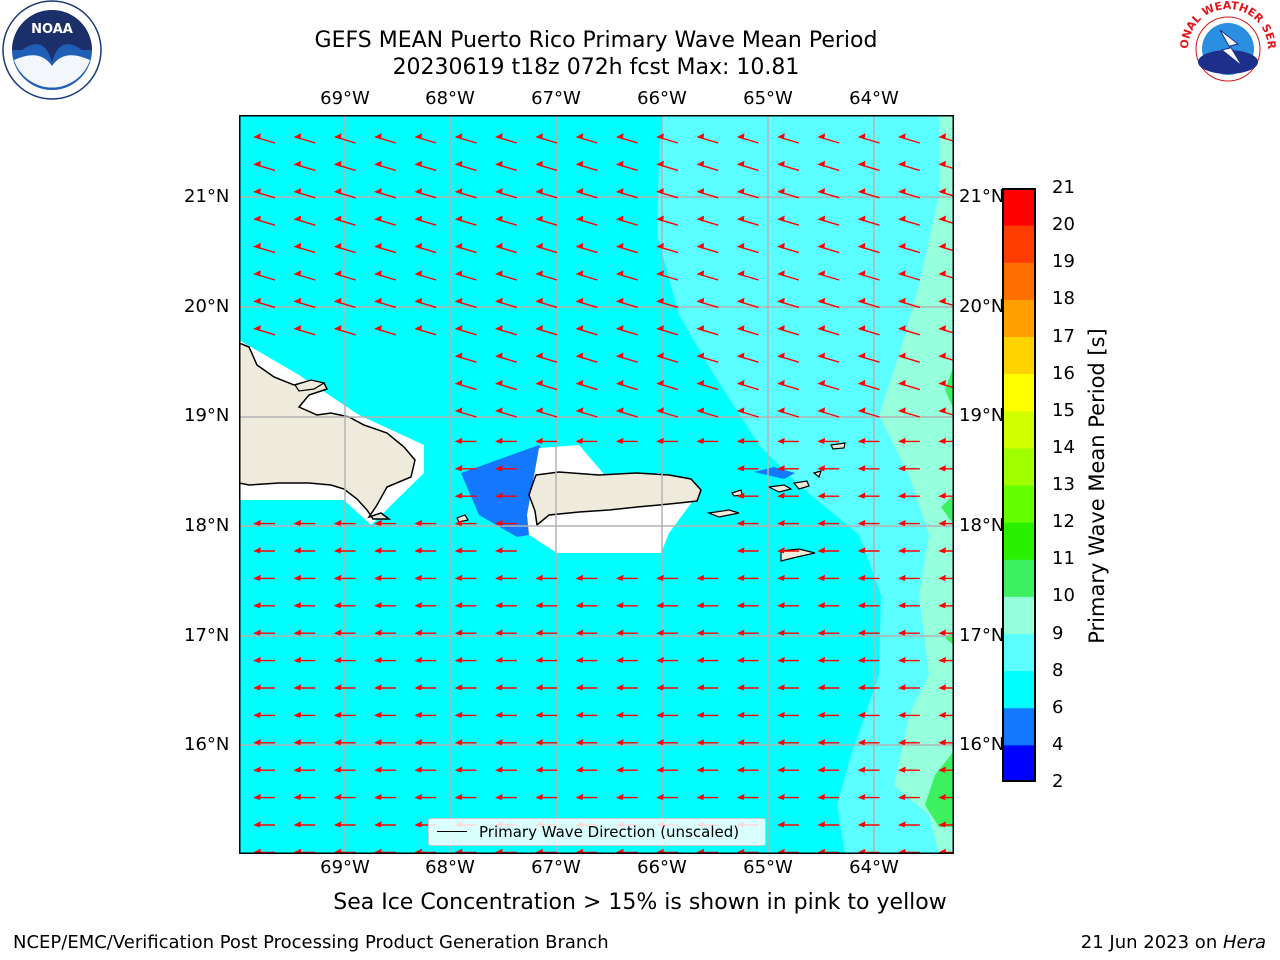 This screenshot has height=960, width=1280. I want to click on land-vieques, so click(723, 513).